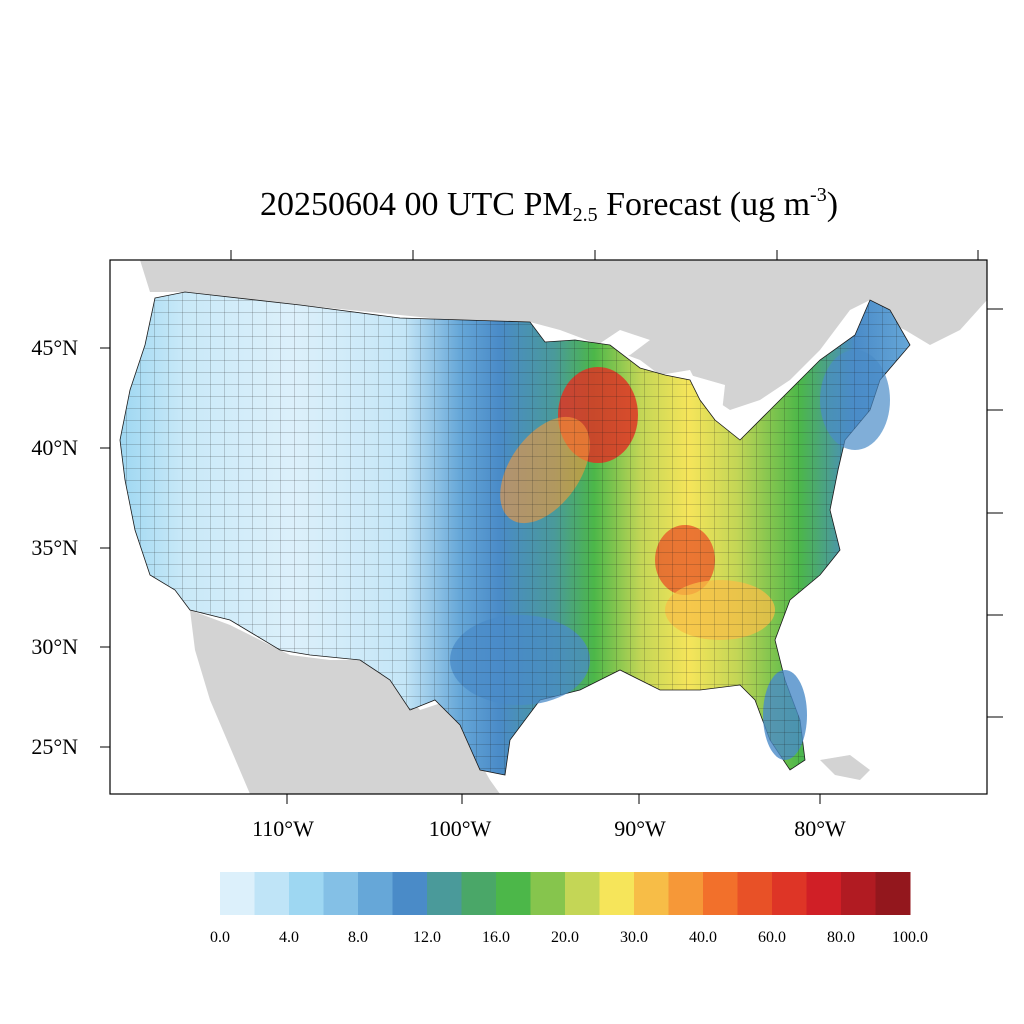  Describe the element at coordinates (496, 937) in the screenshot. I see `colorbar-label: 16.0` at that location.